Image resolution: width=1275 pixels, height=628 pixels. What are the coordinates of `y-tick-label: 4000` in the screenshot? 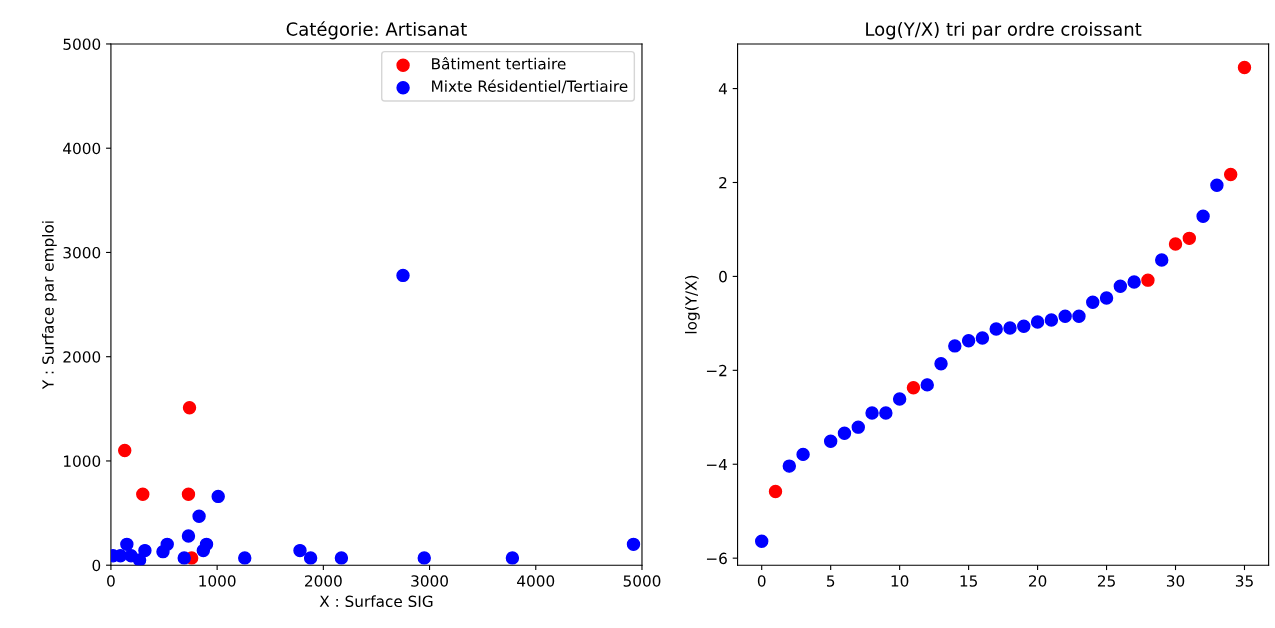 It's located at (82, 148).